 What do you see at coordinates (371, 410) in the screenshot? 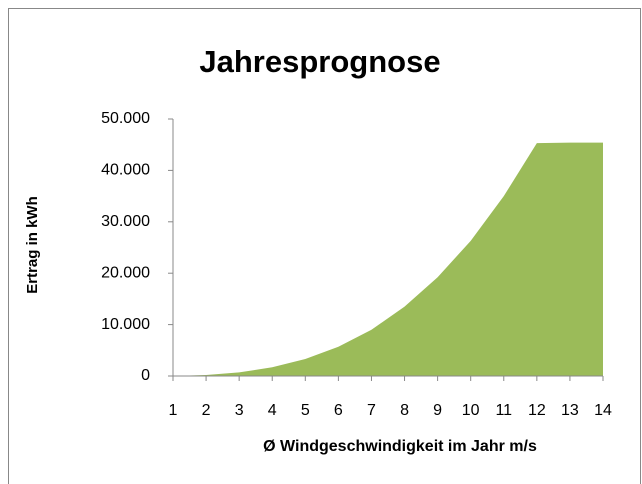
I see `x-tick-label: 7` at bounding box center [371, 410].